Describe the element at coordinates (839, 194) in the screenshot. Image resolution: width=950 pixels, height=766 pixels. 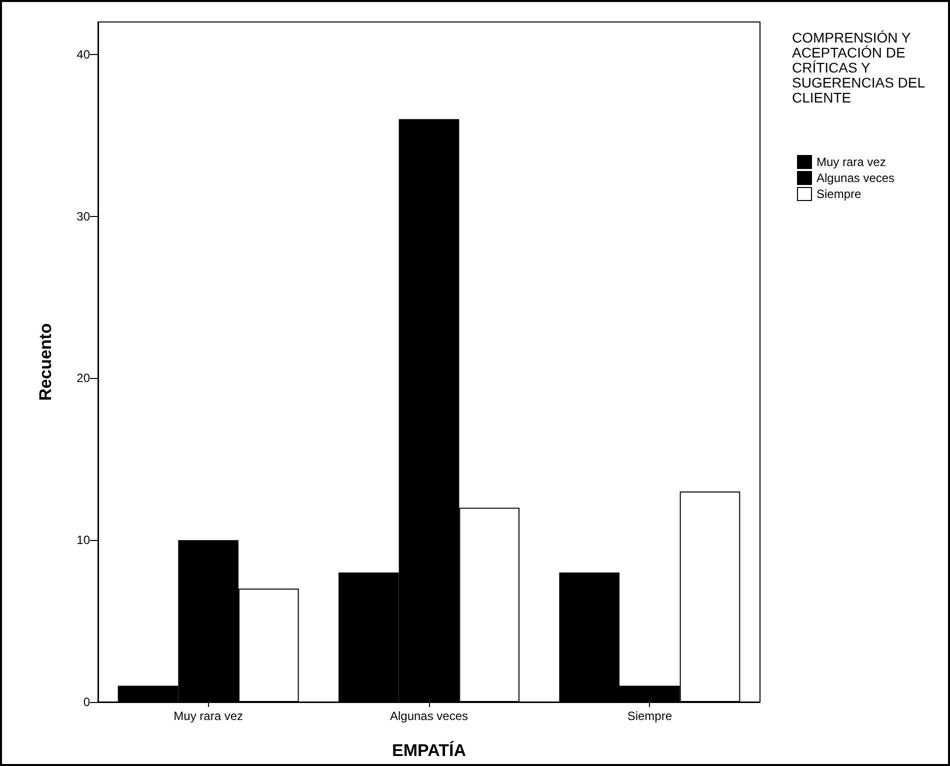
I see `legend-label: Siempre` at that location.